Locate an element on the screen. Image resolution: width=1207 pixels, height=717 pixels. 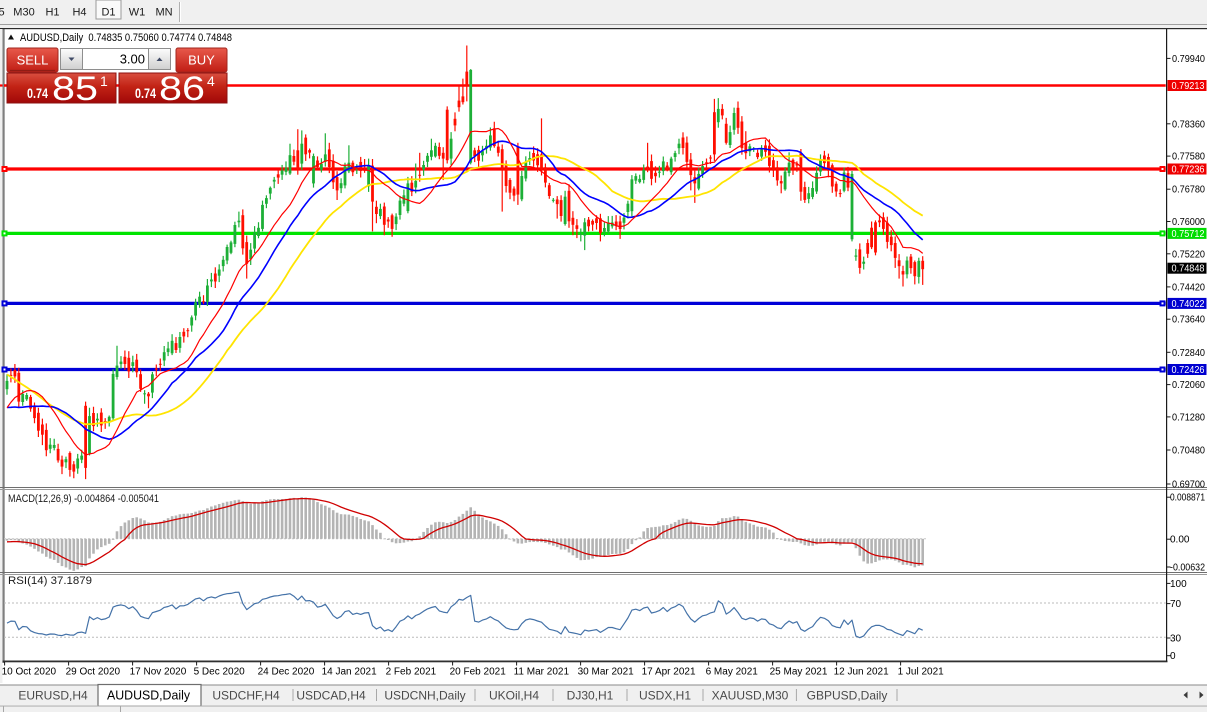
svg-text: 20 Feb 2021 is located at coordinates (478, 672).